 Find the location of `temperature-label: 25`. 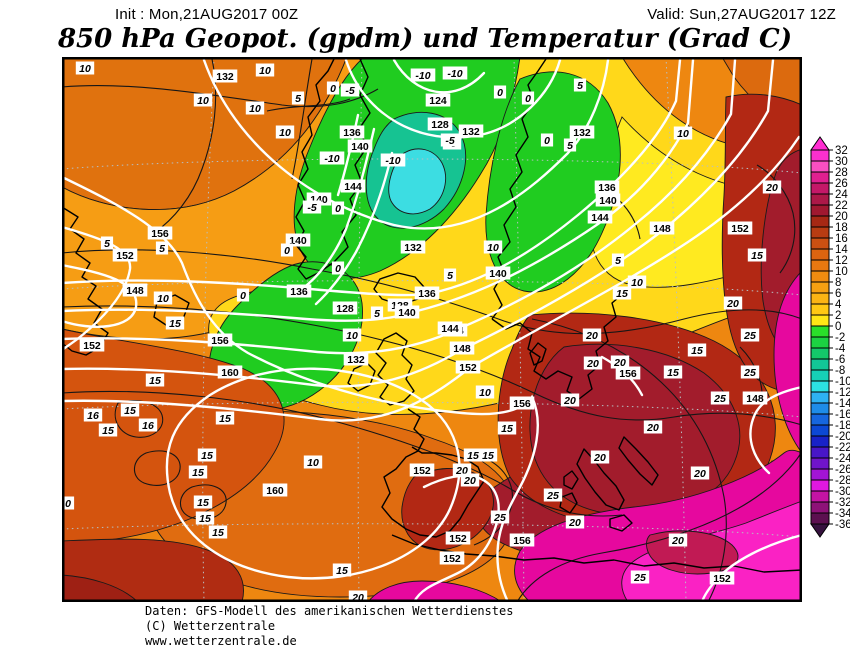

temperature-label: 25 is located at coordinates (500, 517).